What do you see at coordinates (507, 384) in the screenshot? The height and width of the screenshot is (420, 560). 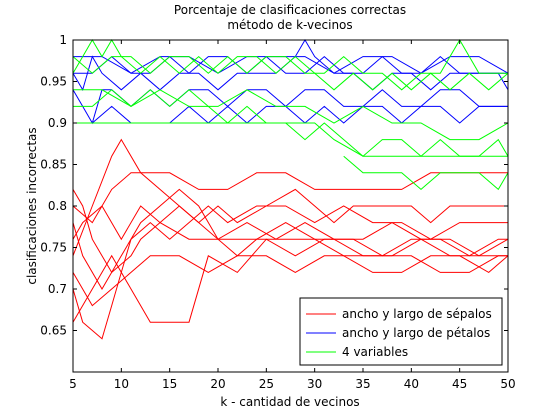 I see `x-tick-label-9: 50` at bounding box center [507, 384].